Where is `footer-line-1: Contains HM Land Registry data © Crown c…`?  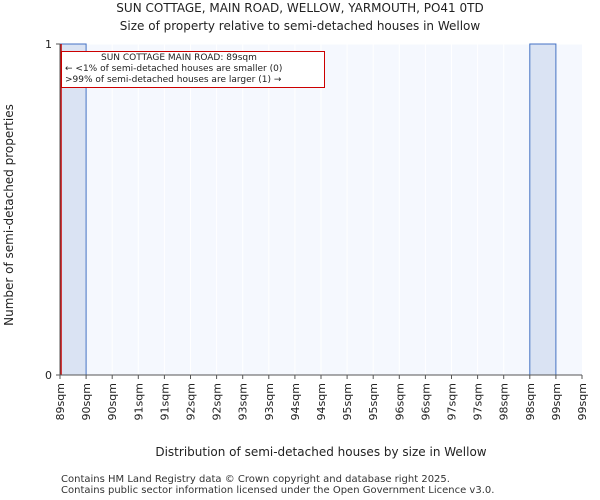
footer-line-1: Contains HM Land Registry data © Crown c… is located at coordinates (255, 479).